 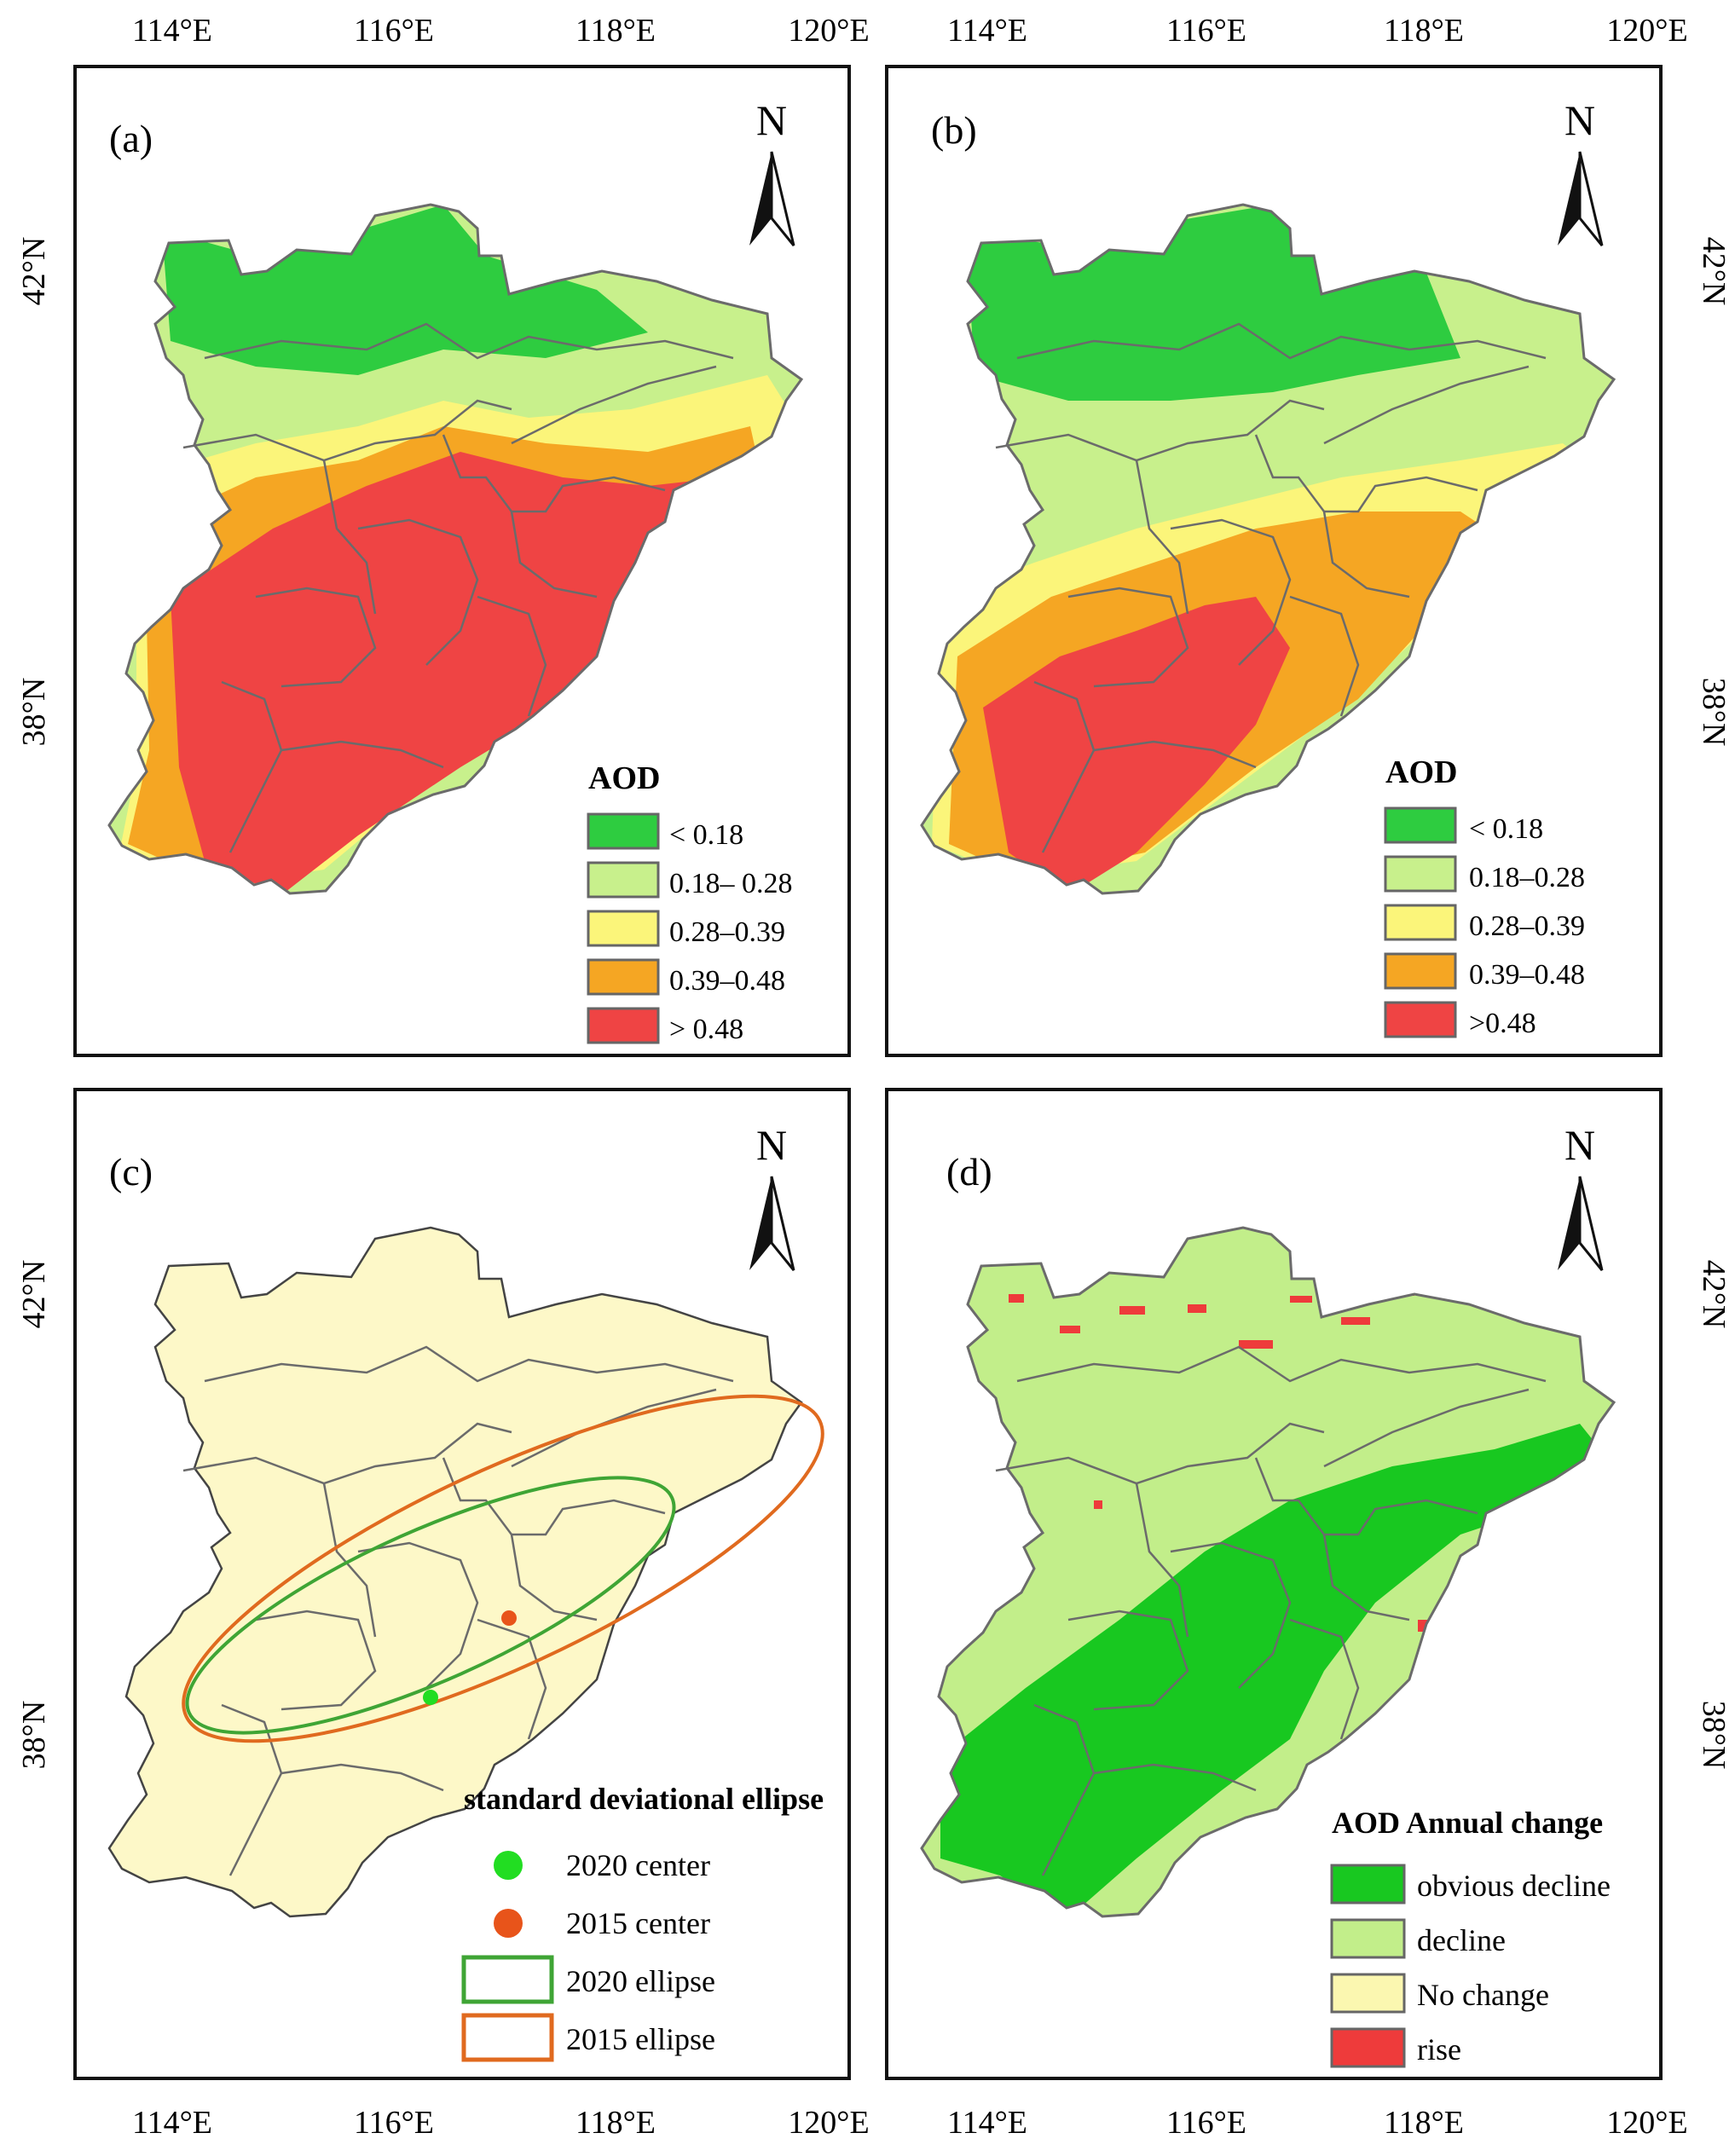 I want to click on legend-label: rise, so click(x=1439, y=2049).